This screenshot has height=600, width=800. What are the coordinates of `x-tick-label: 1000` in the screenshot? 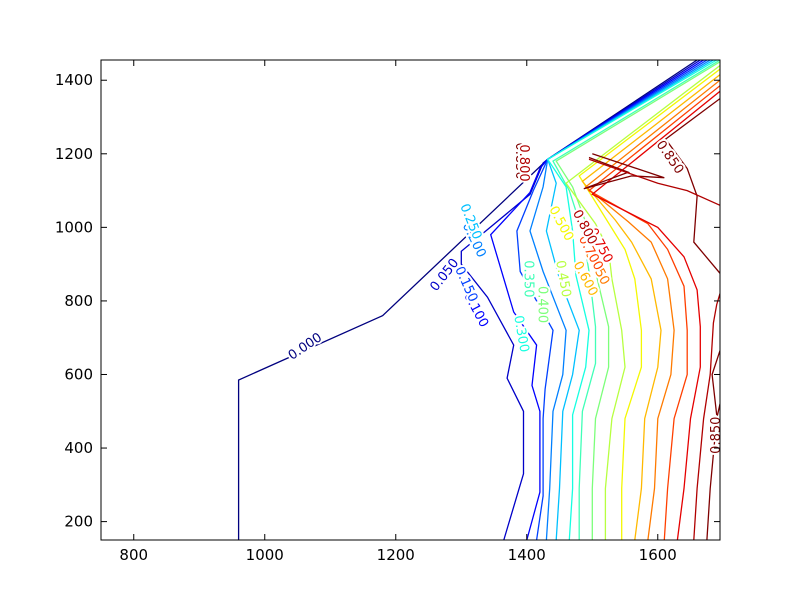 It's located at (265, 555).